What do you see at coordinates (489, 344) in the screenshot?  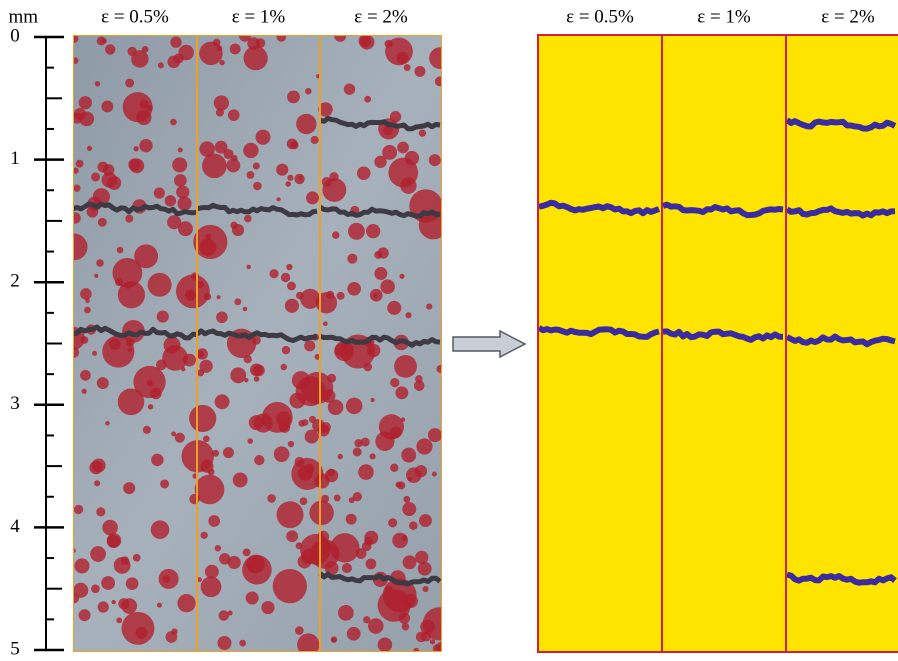 I see `arrow` at bounding box center [489, 344].